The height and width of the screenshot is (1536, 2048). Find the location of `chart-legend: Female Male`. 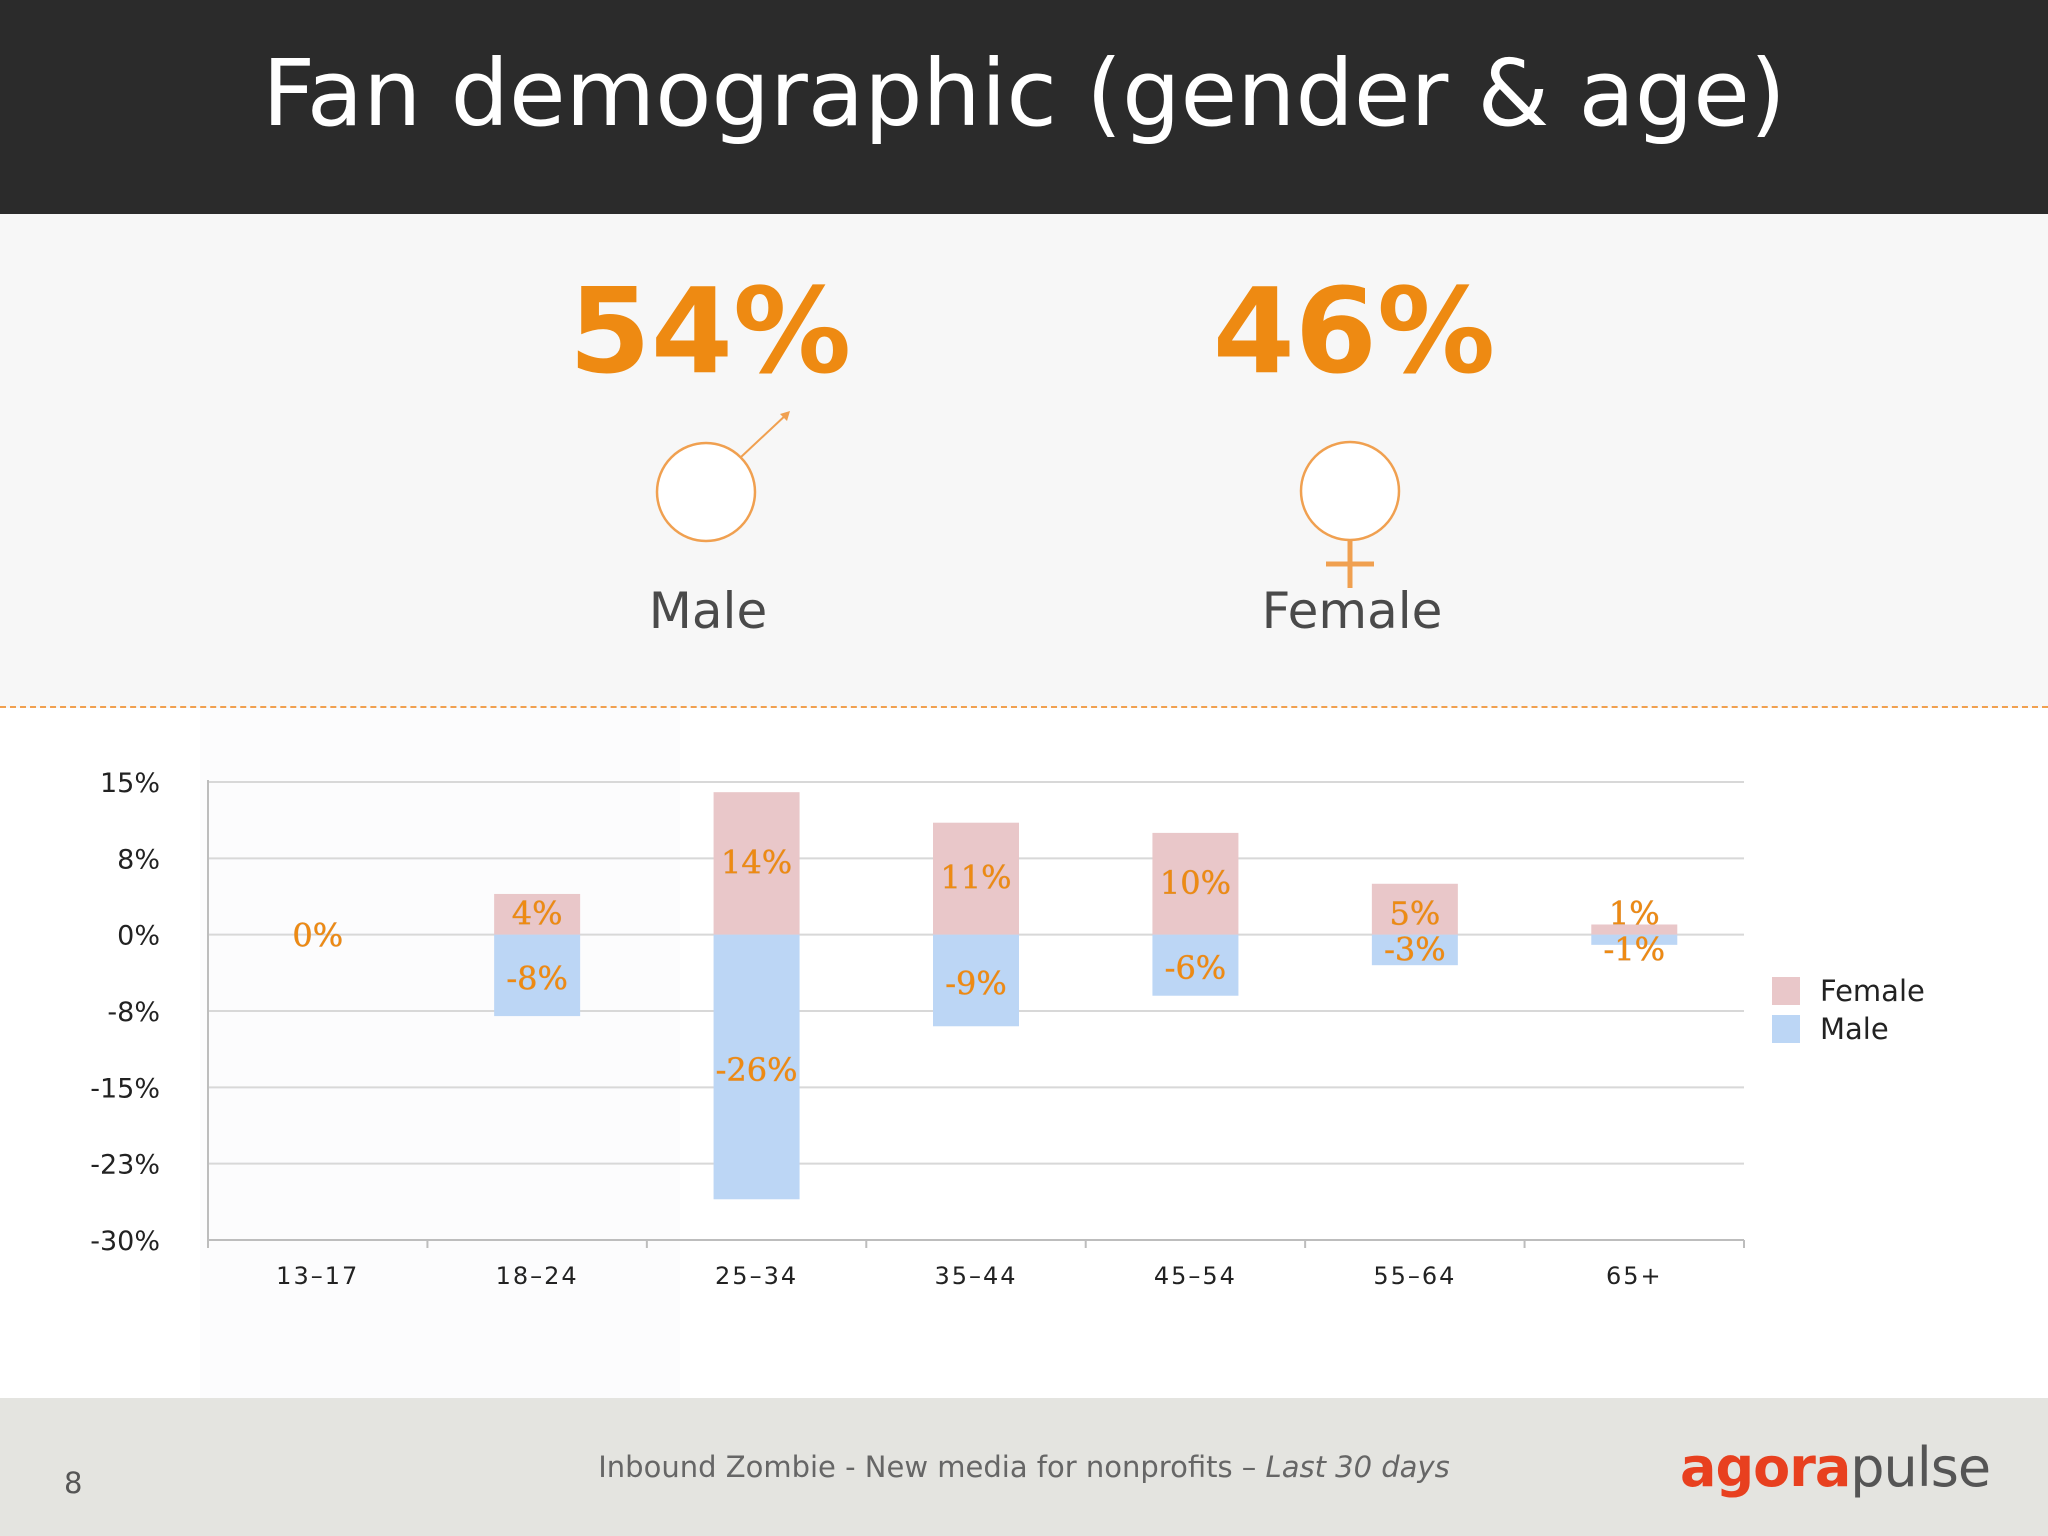

chart-legend: Female Male is located at coordinates (1848, 1010).